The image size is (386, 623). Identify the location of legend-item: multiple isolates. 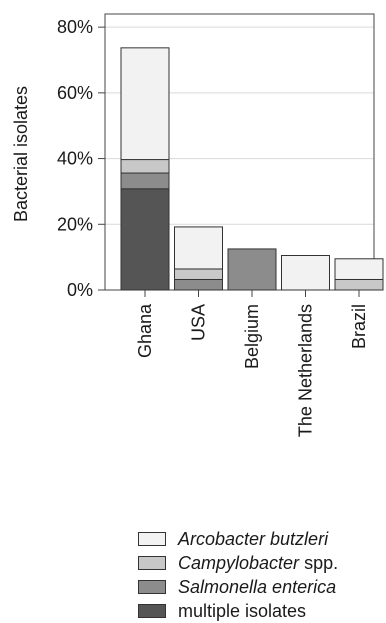
(238, 611).